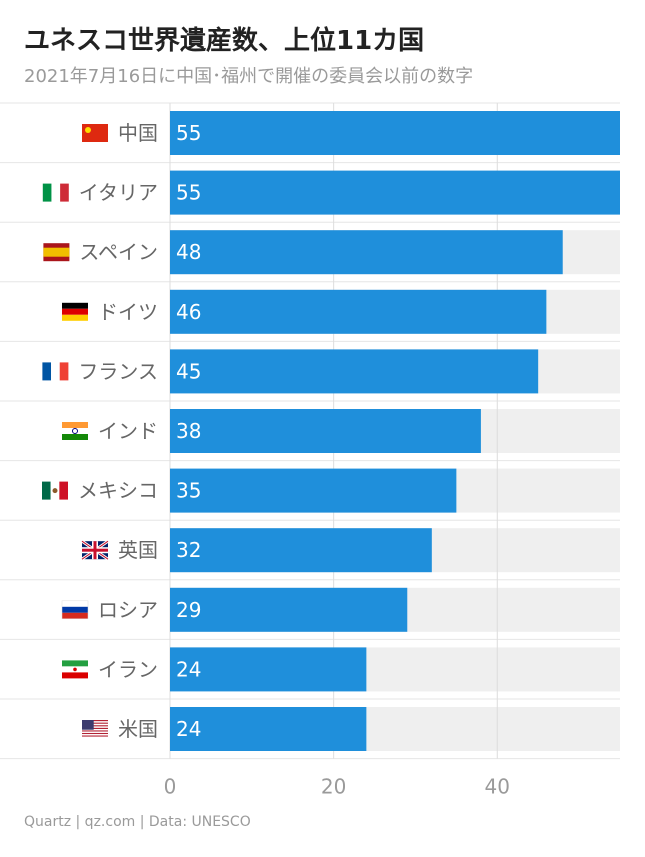  What do you see at coordinates (55, 371) in the screenshot?
I see `flag-fr-icon` at bounding box center [55, 371].